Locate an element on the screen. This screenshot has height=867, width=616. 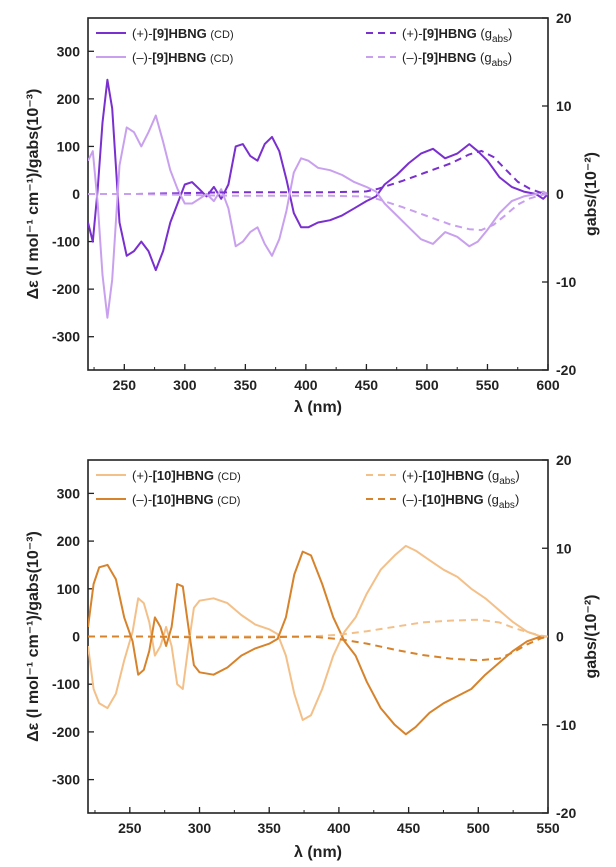
legend-entry-3: (+)-[9]HBNG (gabs) is located at coordinates (457, 35).